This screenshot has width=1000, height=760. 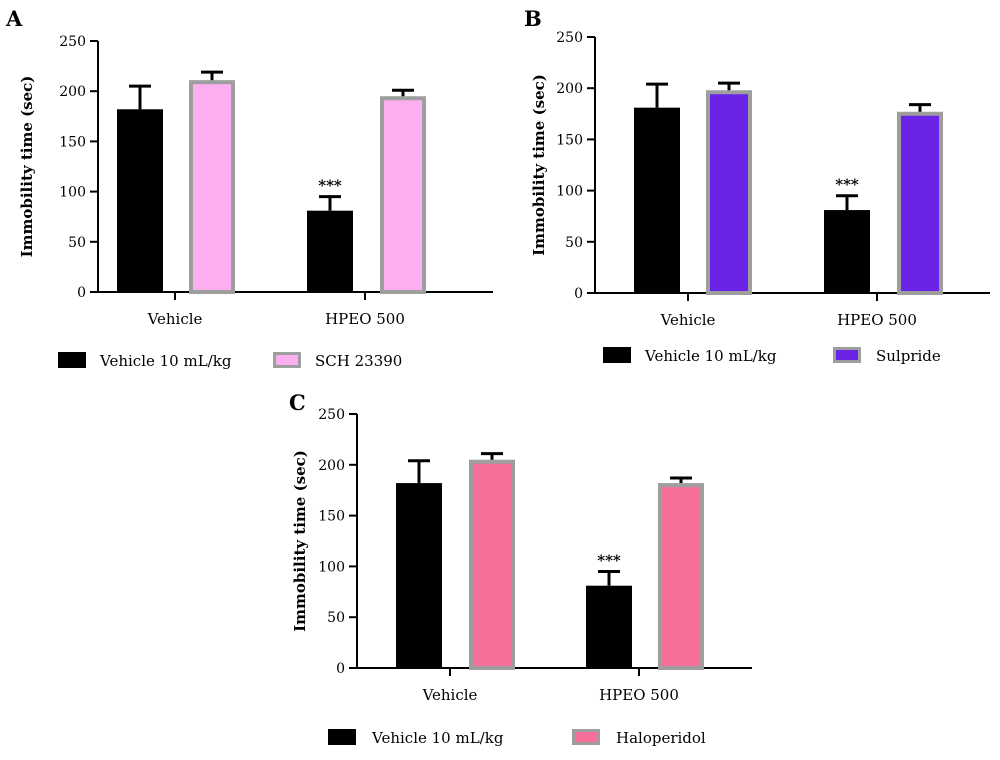 I want to click on panel-a-y-axis-label: Immobility time (sec), so click(x=27, y=167).